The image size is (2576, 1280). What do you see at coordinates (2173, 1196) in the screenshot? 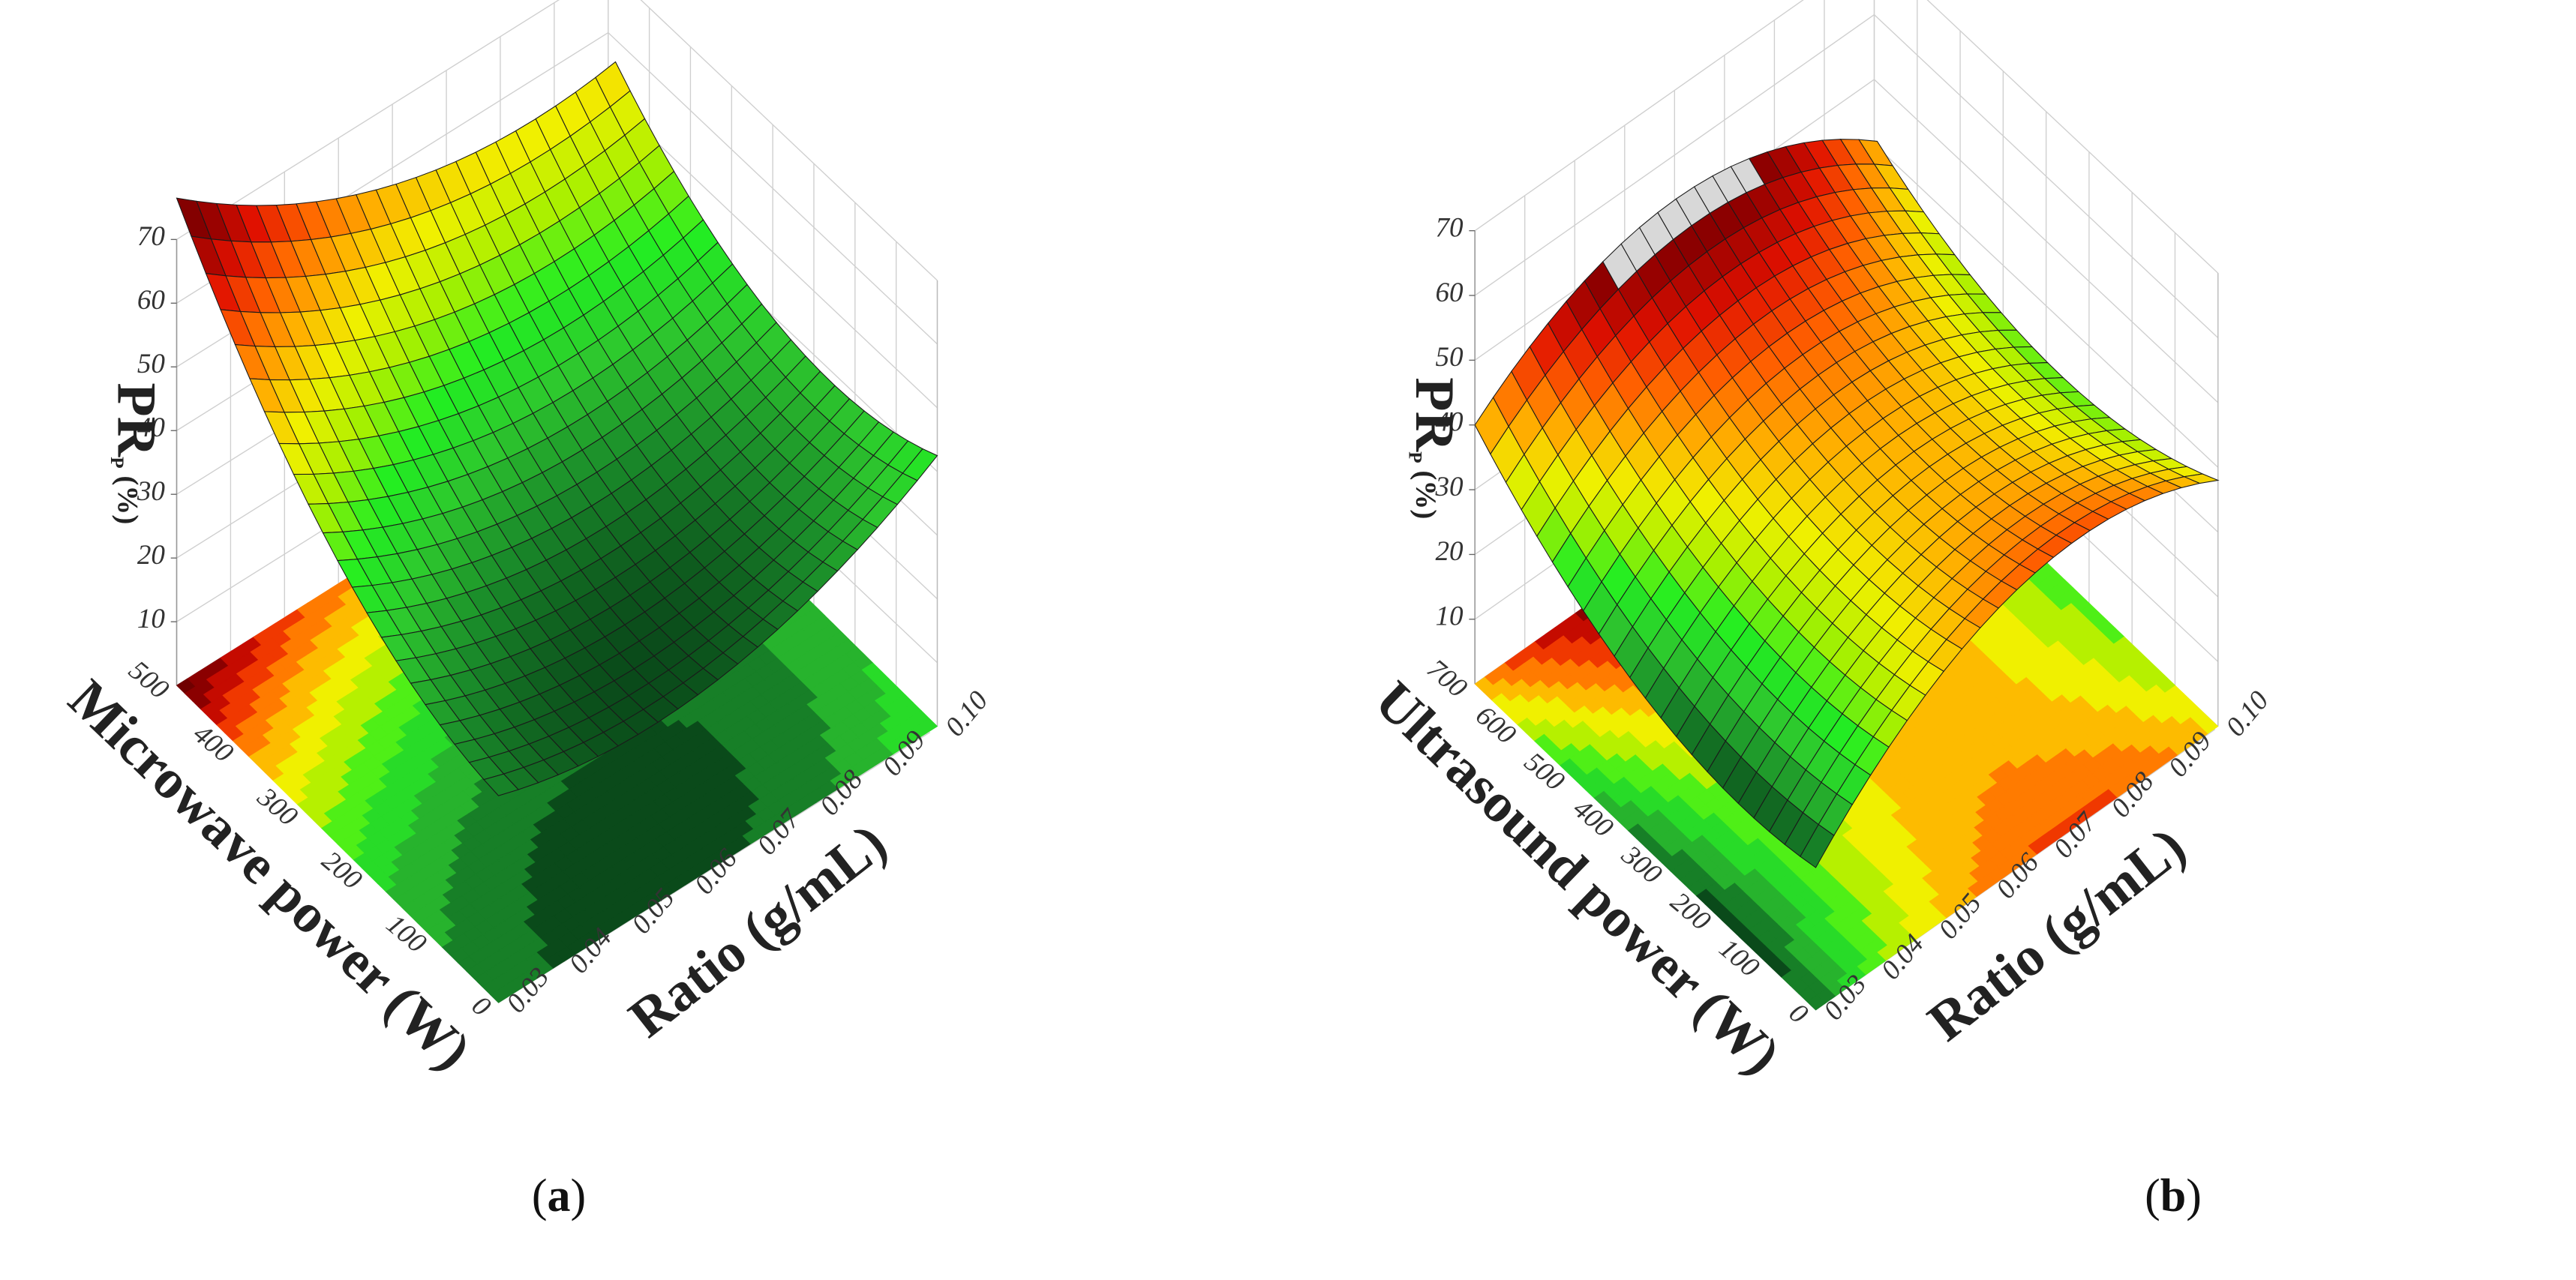
I see `panel-caption-b: (b)` at bounding box center [2173, 1196].